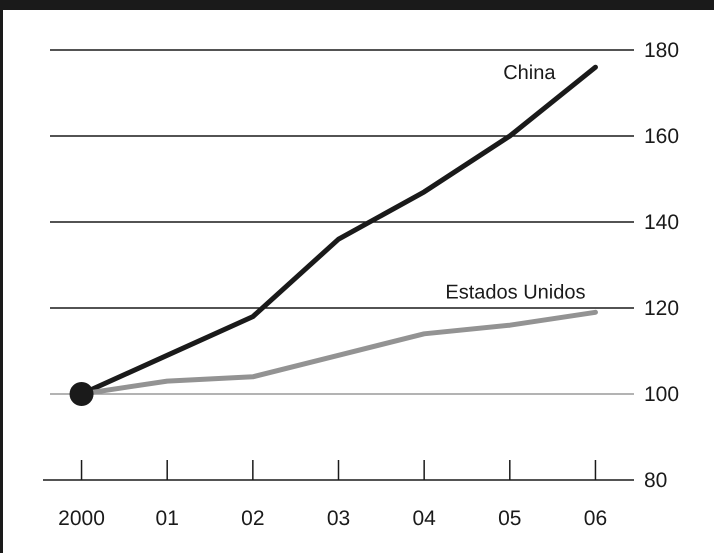 The image size is (714, 553). Describe the element at coordinates (81, 518) in the screenshot. I see `x-tick-label: 2000` at that location.